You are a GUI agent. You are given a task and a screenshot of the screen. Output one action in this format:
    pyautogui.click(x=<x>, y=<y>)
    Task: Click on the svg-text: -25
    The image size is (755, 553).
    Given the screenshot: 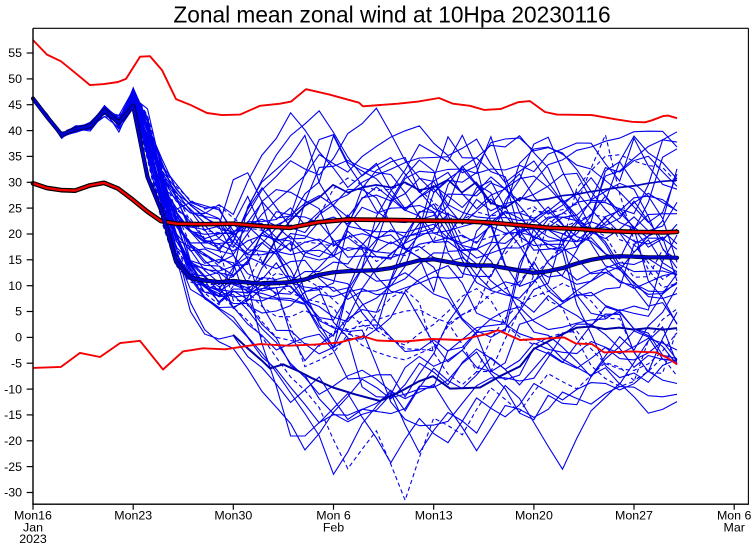 What is the action you would take?
    pyautogui.click(x=13, y=467)
    